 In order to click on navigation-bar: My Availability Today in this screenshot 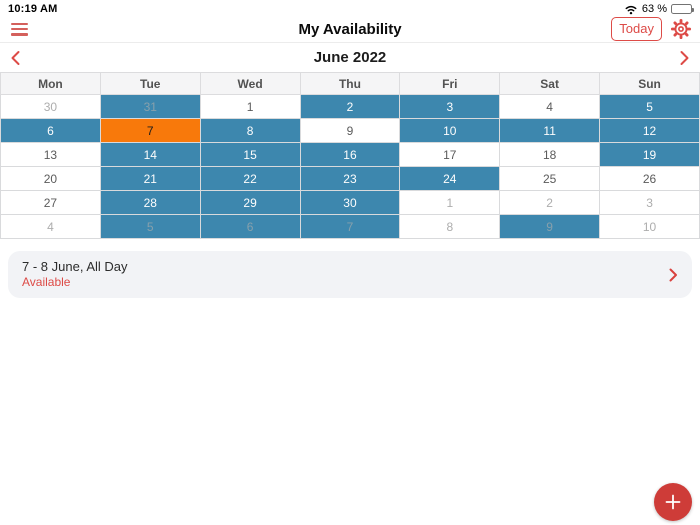, I will do `click(350, 29)`.